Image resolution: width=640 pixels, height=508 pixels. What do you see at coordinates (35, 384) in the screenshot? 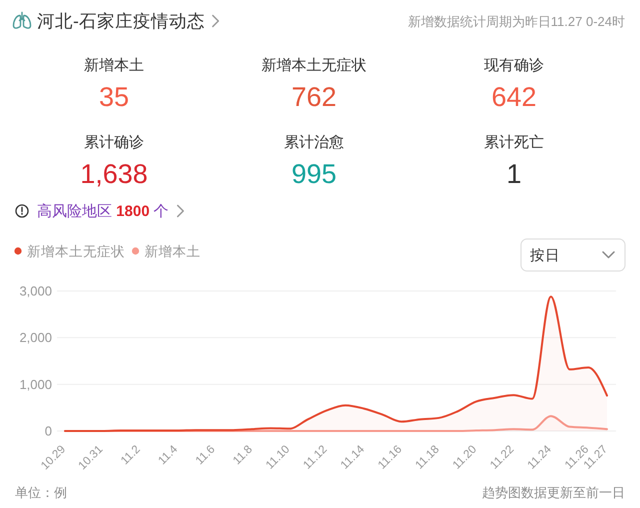
I see `y-tick-label: 1,000` at bounding box center [35, 384].